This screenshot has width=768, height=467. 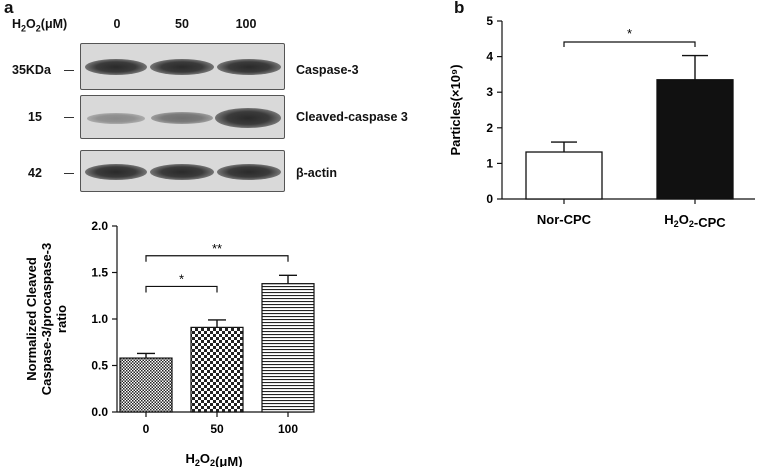 What do you see at coordinates (489, 163) in the screenshot?
I see `y-tick-label: 1` at bounding box center [489, 163].